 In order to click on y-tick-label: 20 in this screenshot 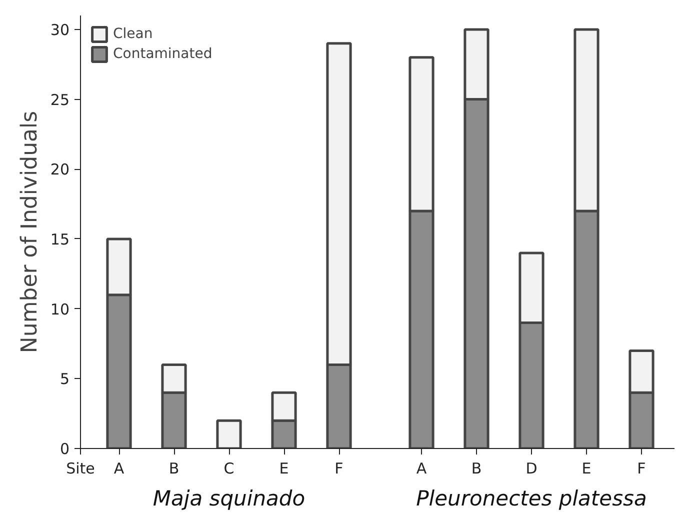, I will do `click(60, 169)`.